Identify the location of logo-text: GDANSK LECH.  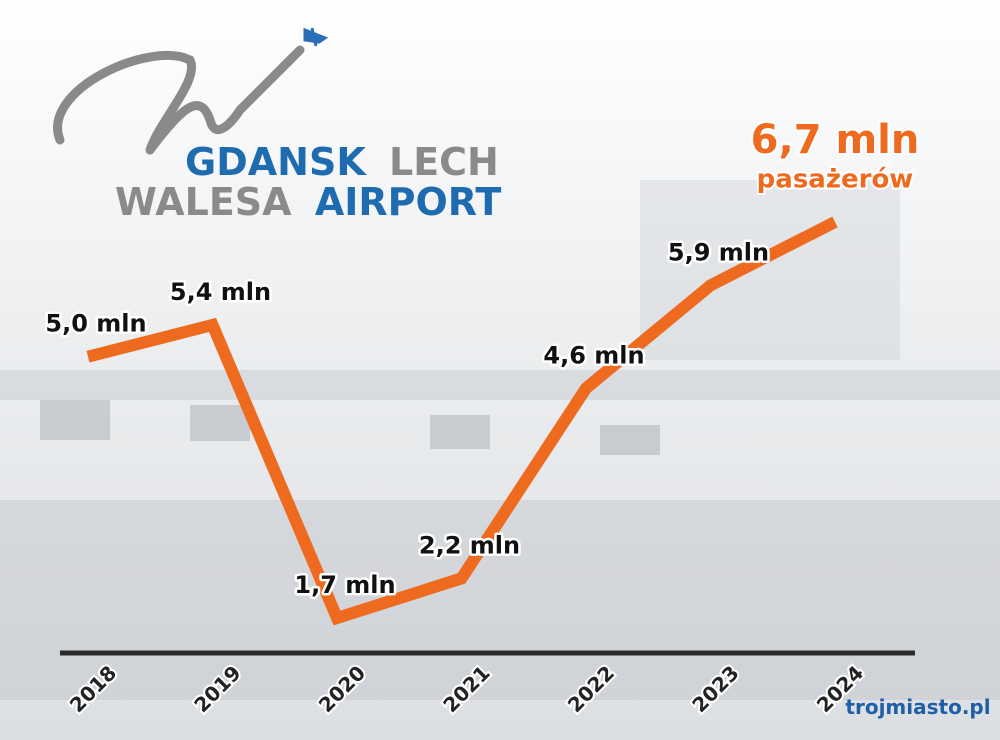
(342, 162).